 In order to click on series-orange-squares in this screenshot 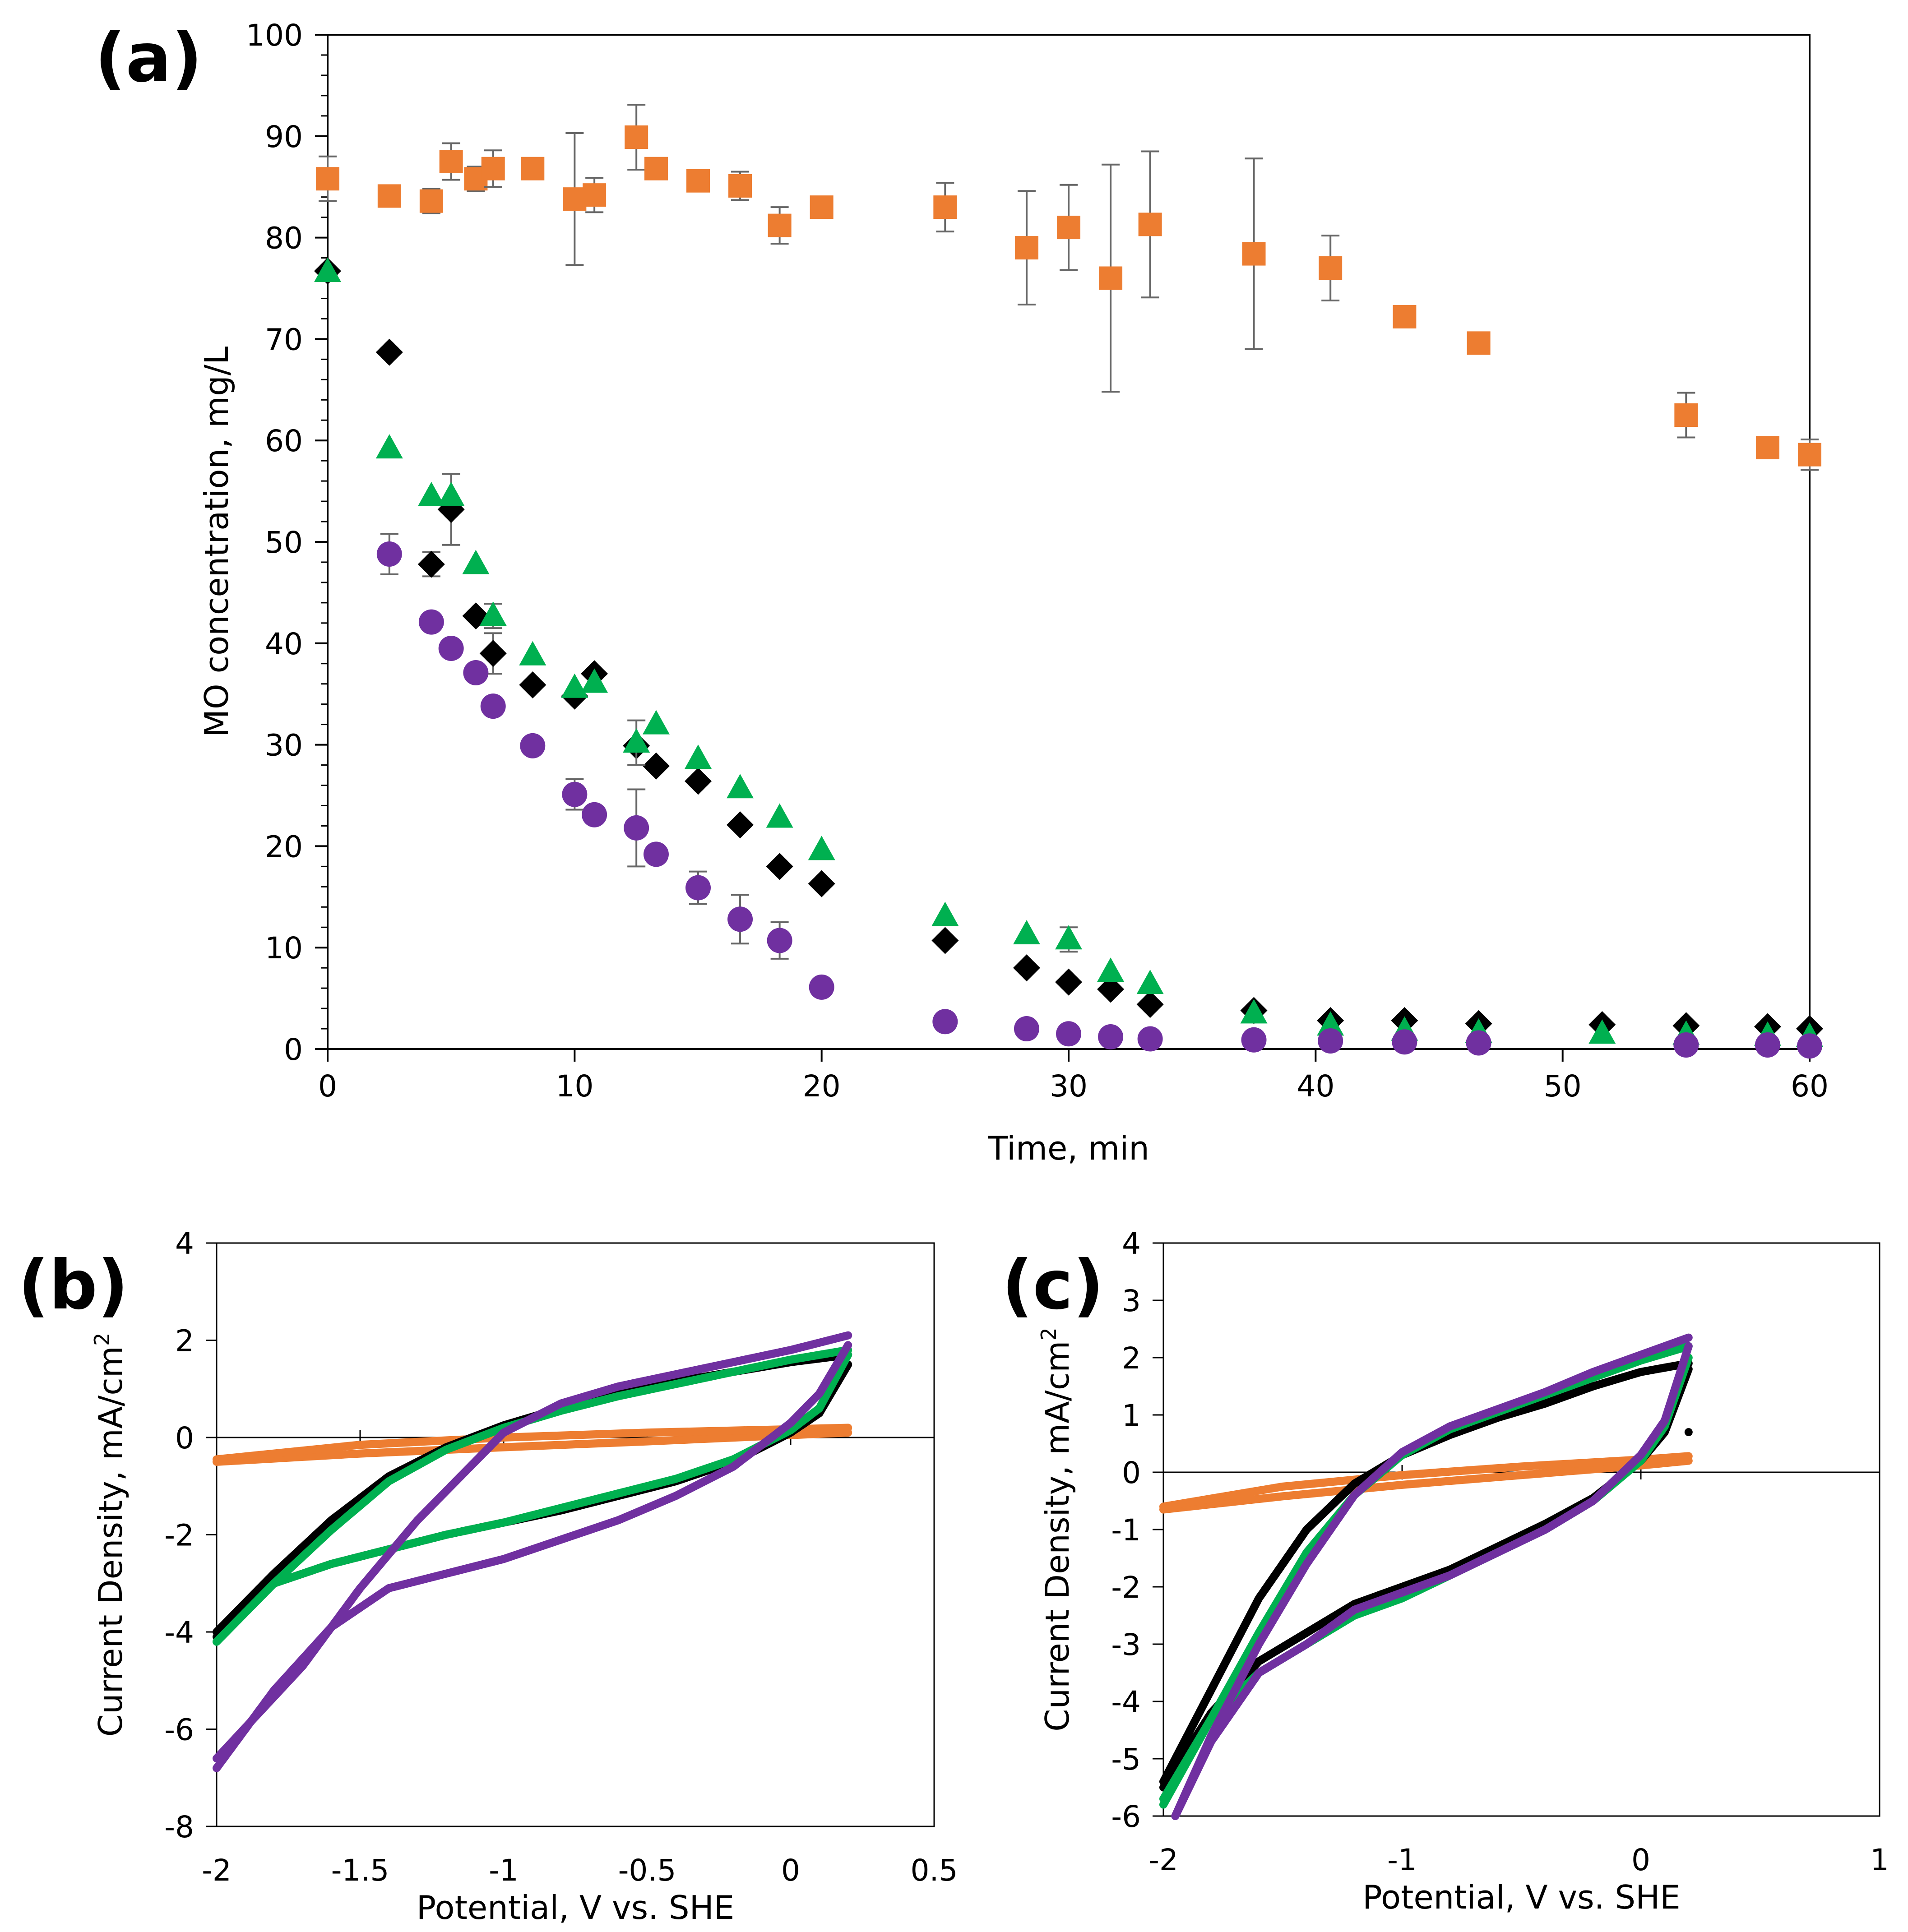, I will do `click(1068, 287)`.